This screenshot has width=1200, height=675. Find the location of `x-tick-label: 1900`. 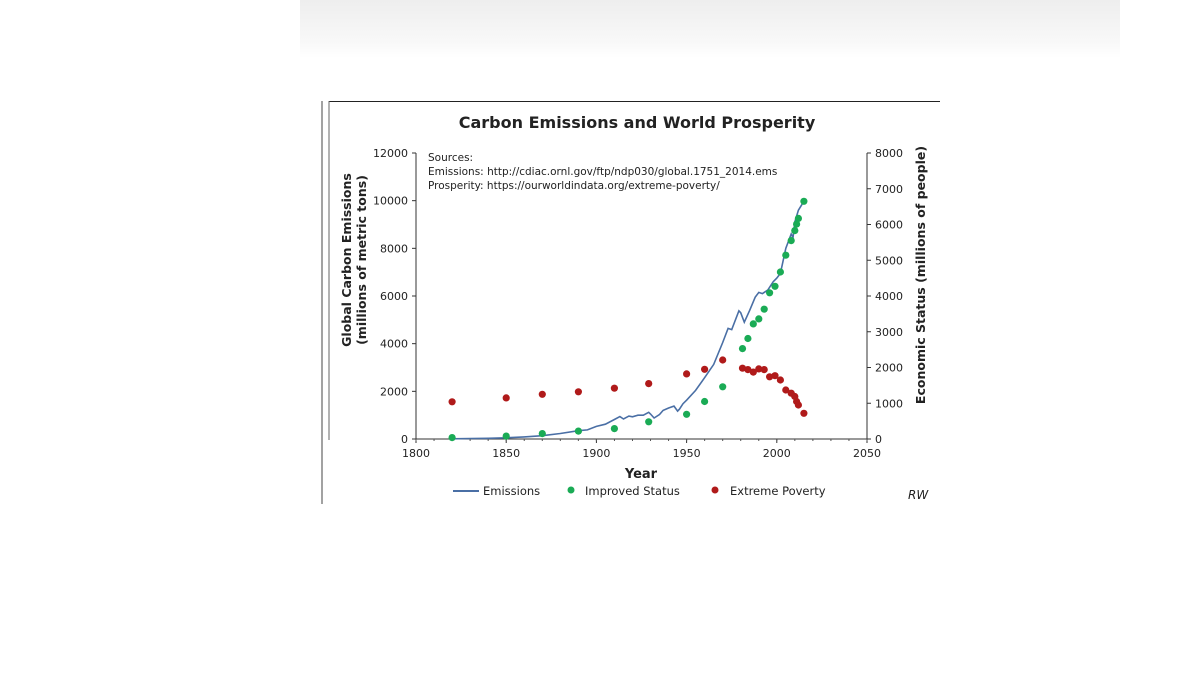

x-tick-label: 1900 is located at coordinates (596, 453).